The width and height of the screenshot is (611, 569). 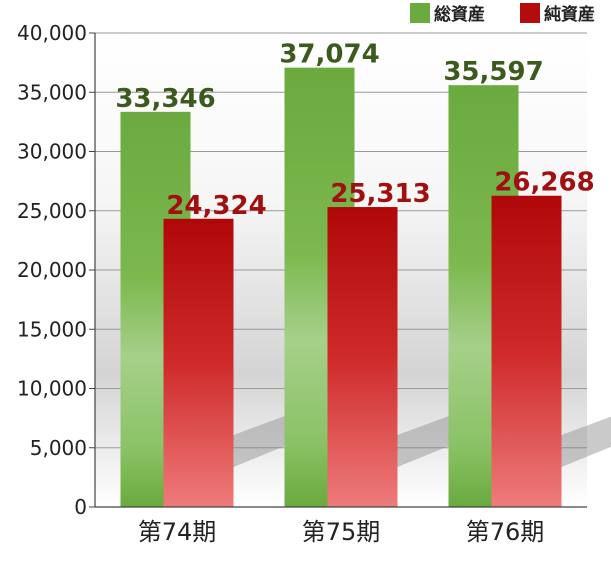 I want to click on x-category-label: 第76期, so click(x=505, y=532).